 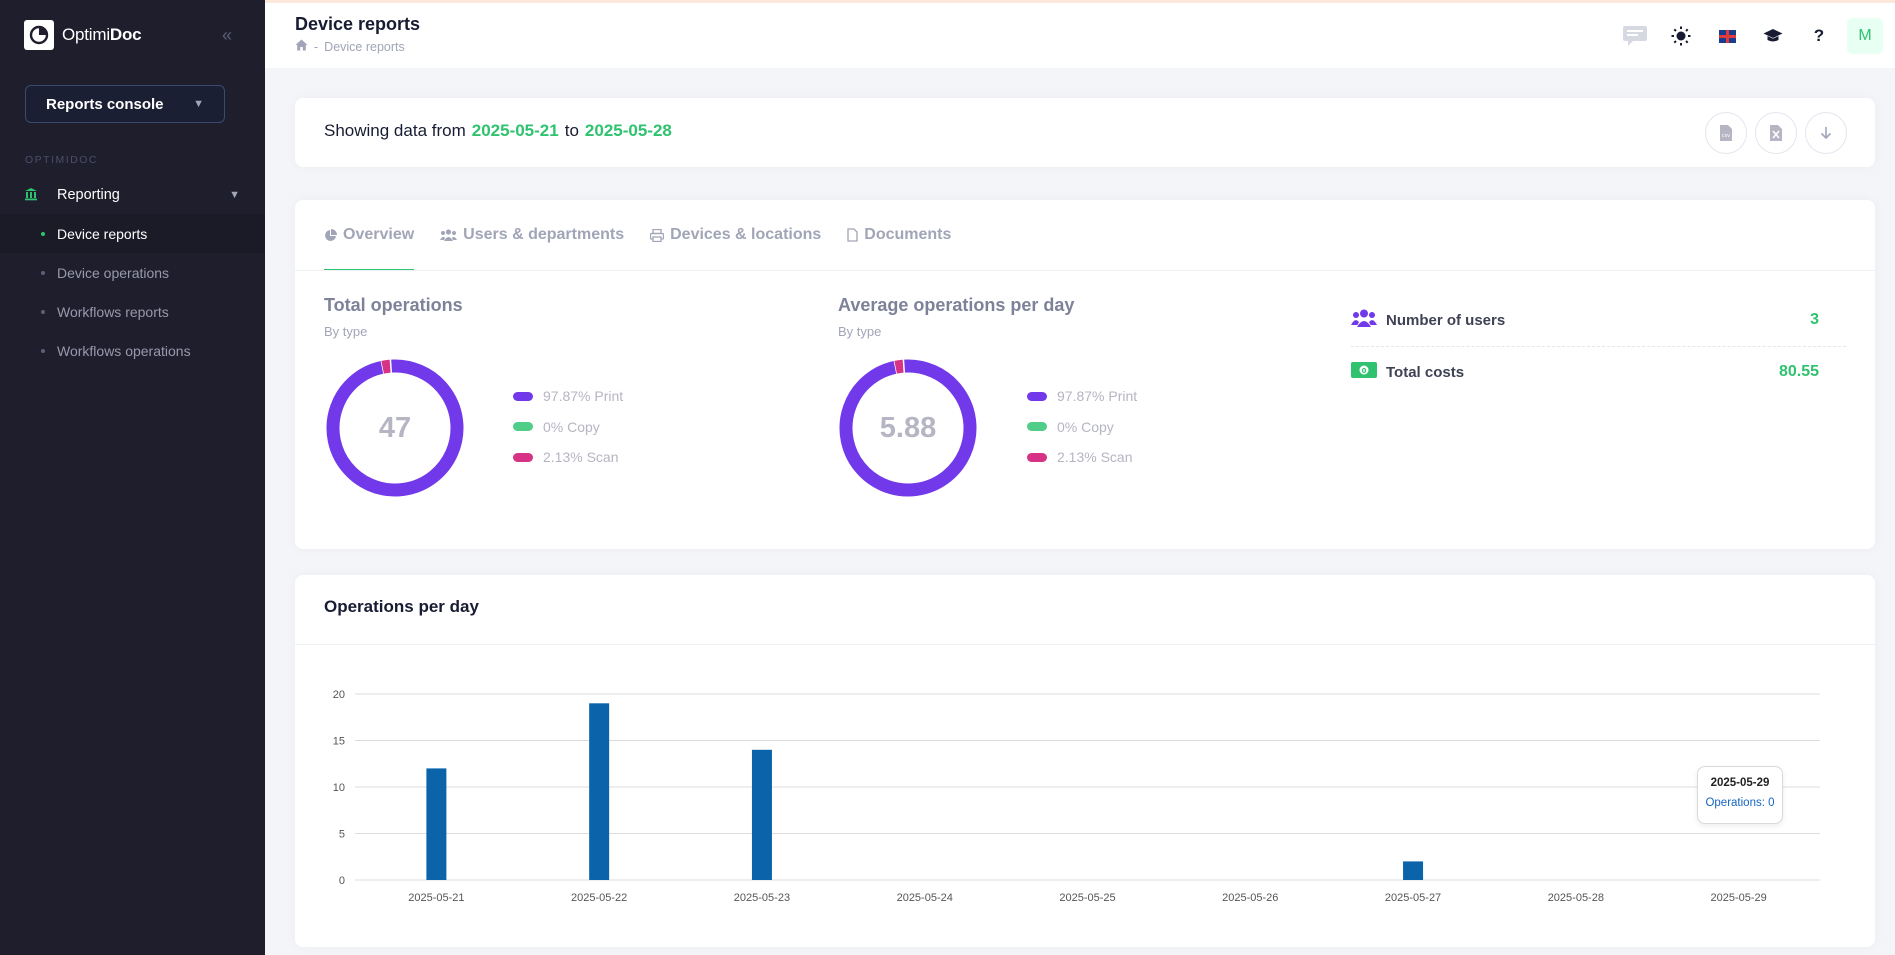 I want to click on home-icon, so click(x=301, y=46).